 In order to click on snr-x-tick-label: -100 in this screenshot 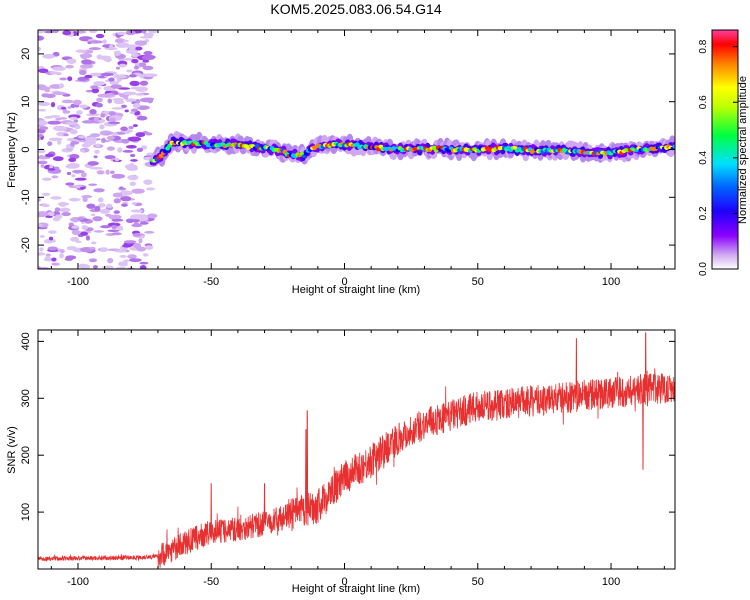, I will do `click(78, 582)`.